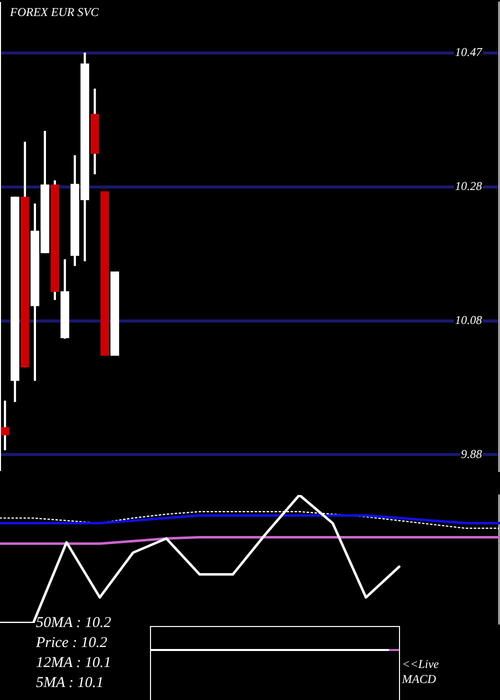 The height and width of the screenshot is (700, 500). I want to click on y-tick-label: 10.08, so click(468, 319).